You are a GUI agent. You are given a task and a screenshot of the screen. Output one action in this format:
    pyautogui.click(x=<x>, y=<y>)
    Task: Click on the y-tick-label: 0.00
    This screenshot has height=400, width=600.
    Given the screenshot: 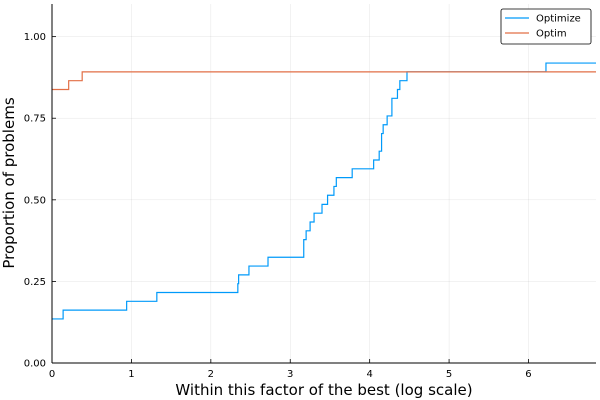 What is the action you would take?
    pyautogui.click(x=35, y=364)
    